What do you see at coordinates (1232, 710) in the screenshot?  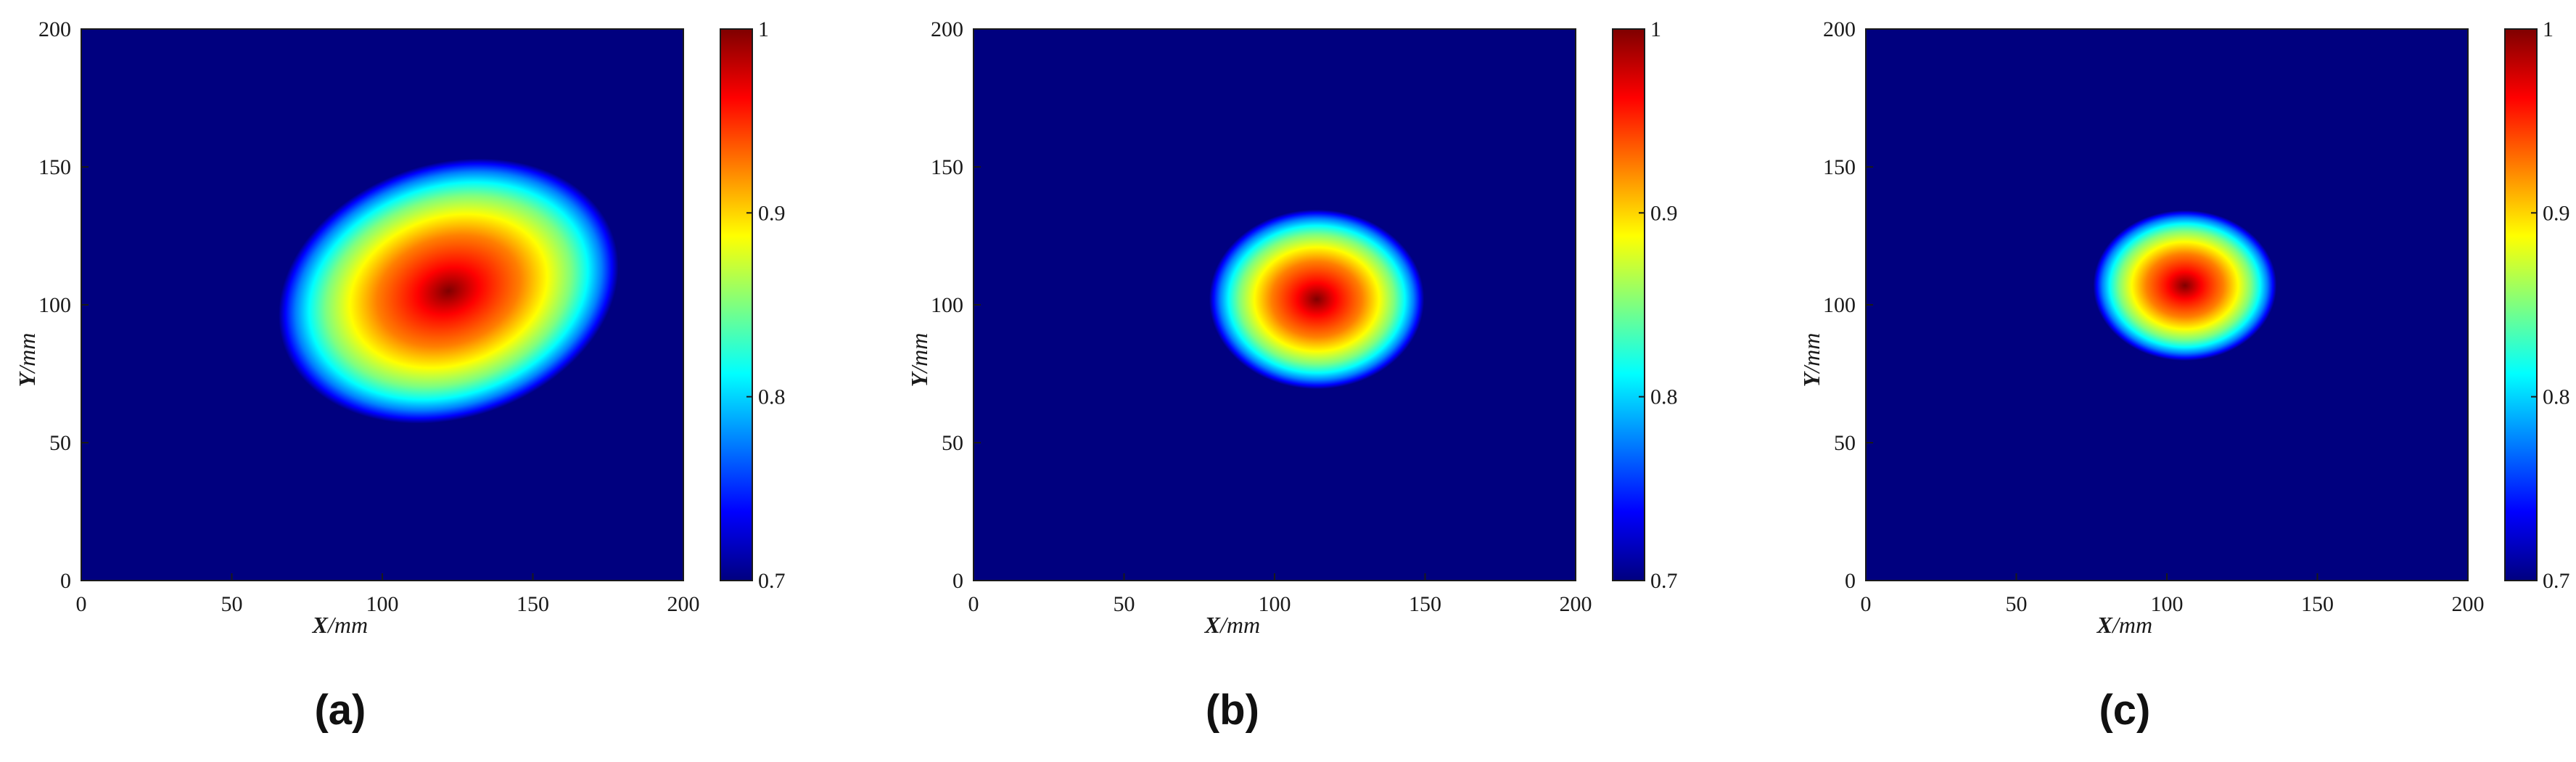 I see `panel-label-b: (b)` at bounding box center [1232, 710].